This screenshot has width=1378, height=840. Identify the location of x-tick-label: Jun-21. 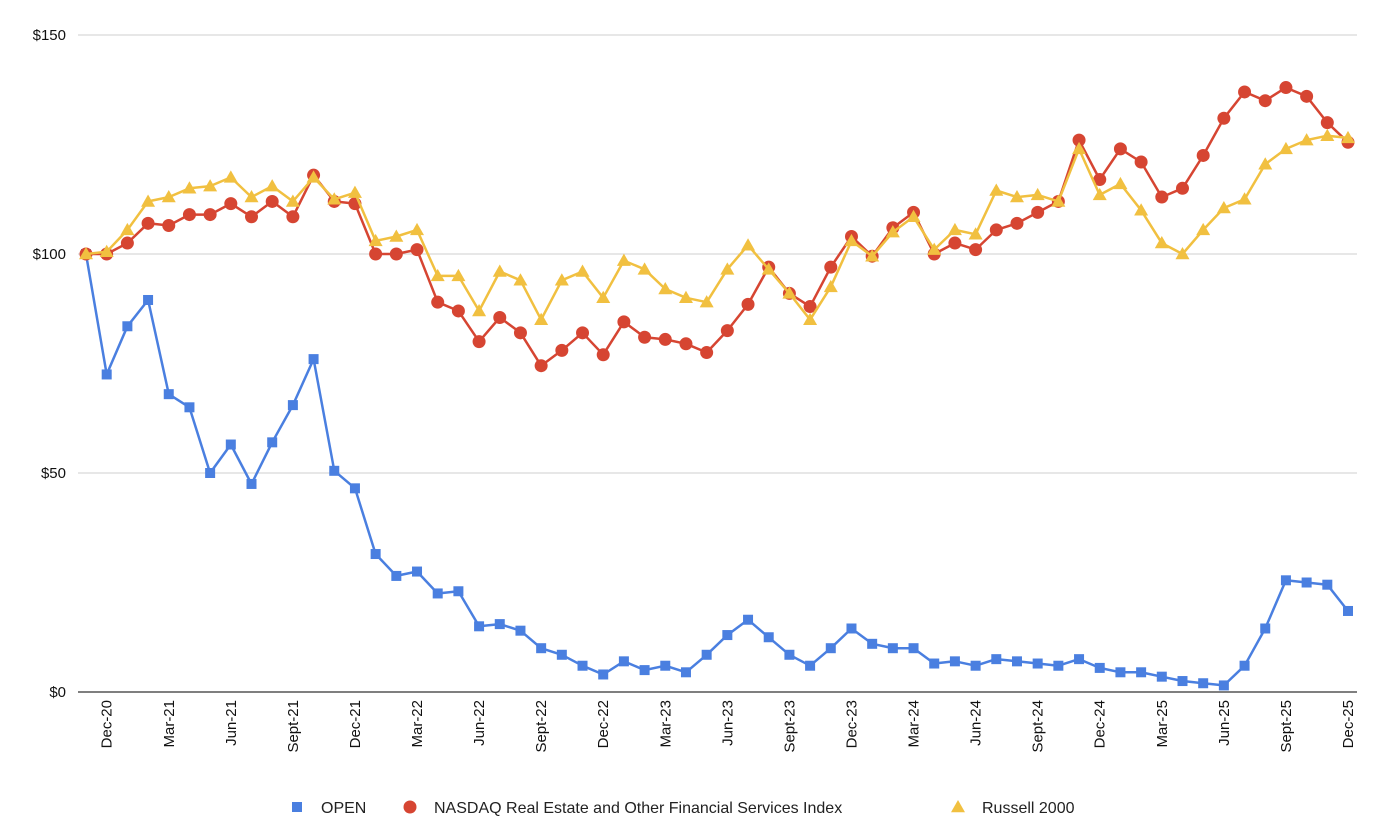
(231, 723).